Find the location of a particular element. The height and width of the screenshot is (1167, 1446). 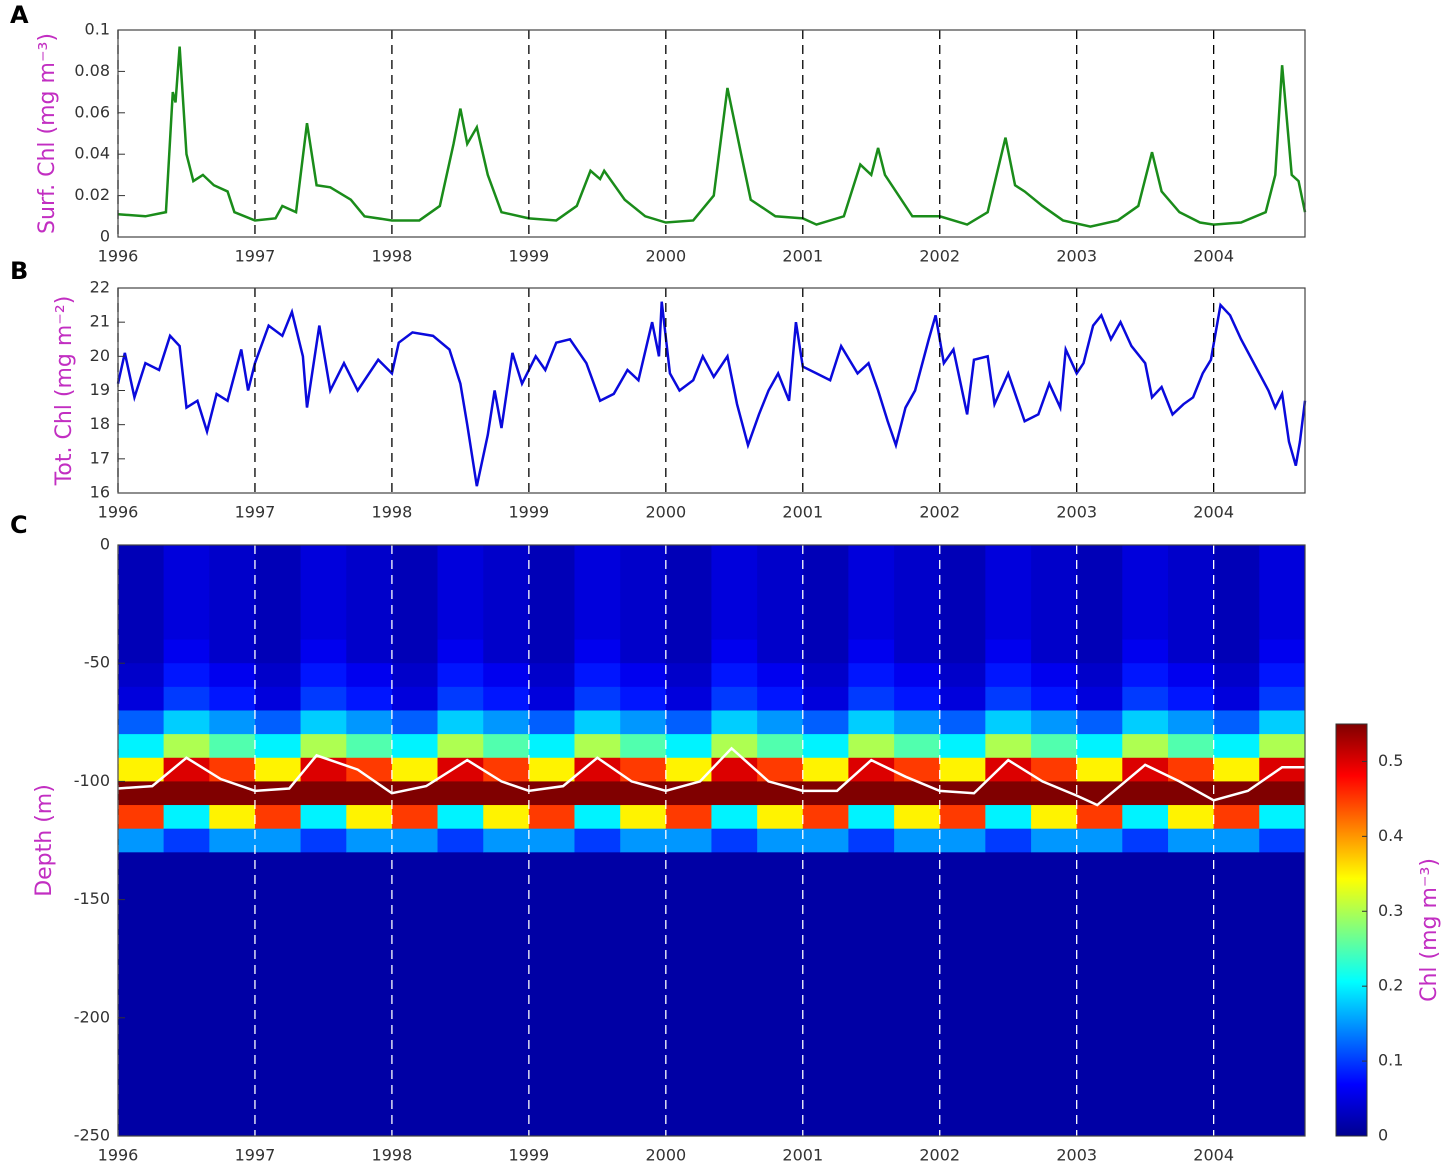

y-tick-label: -50 is located at coordinates (97, 662).